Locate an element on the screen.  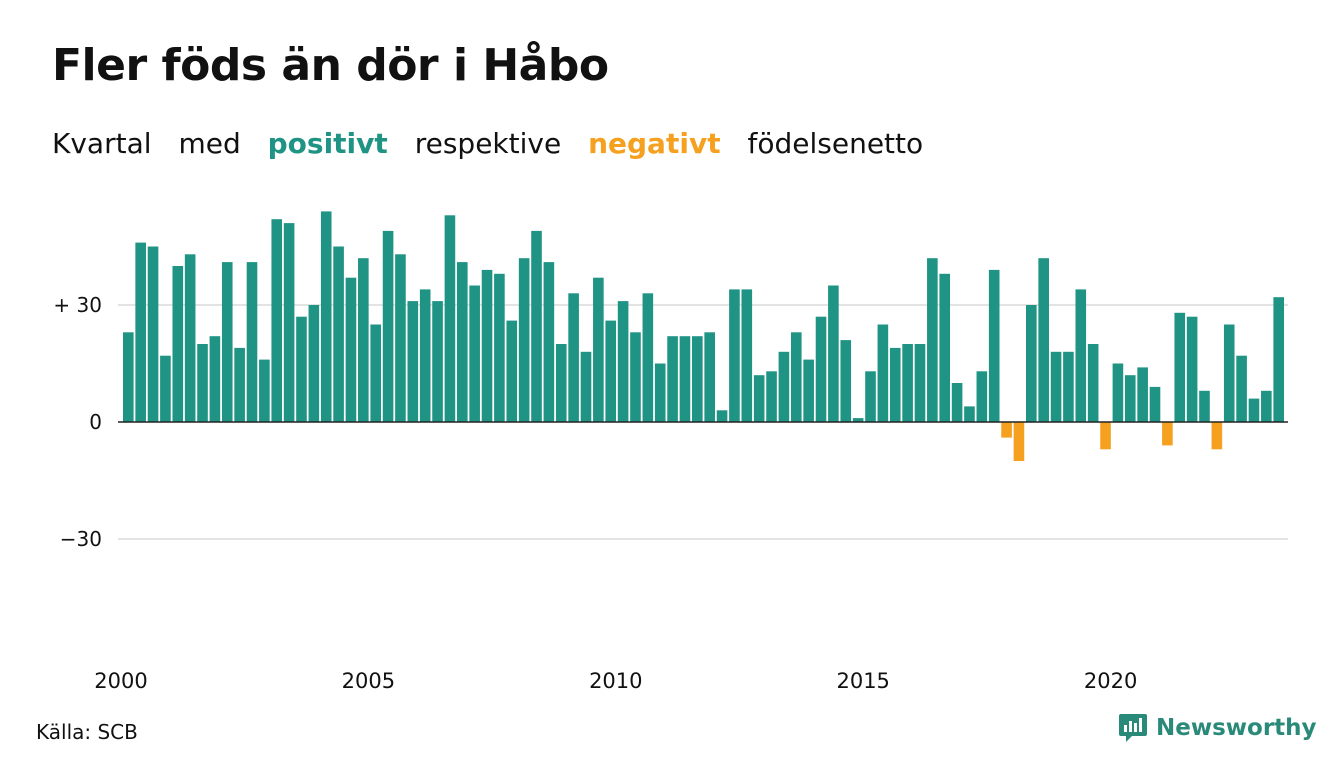
source-note: Källa: SCB is located at coordinates (87, 732).